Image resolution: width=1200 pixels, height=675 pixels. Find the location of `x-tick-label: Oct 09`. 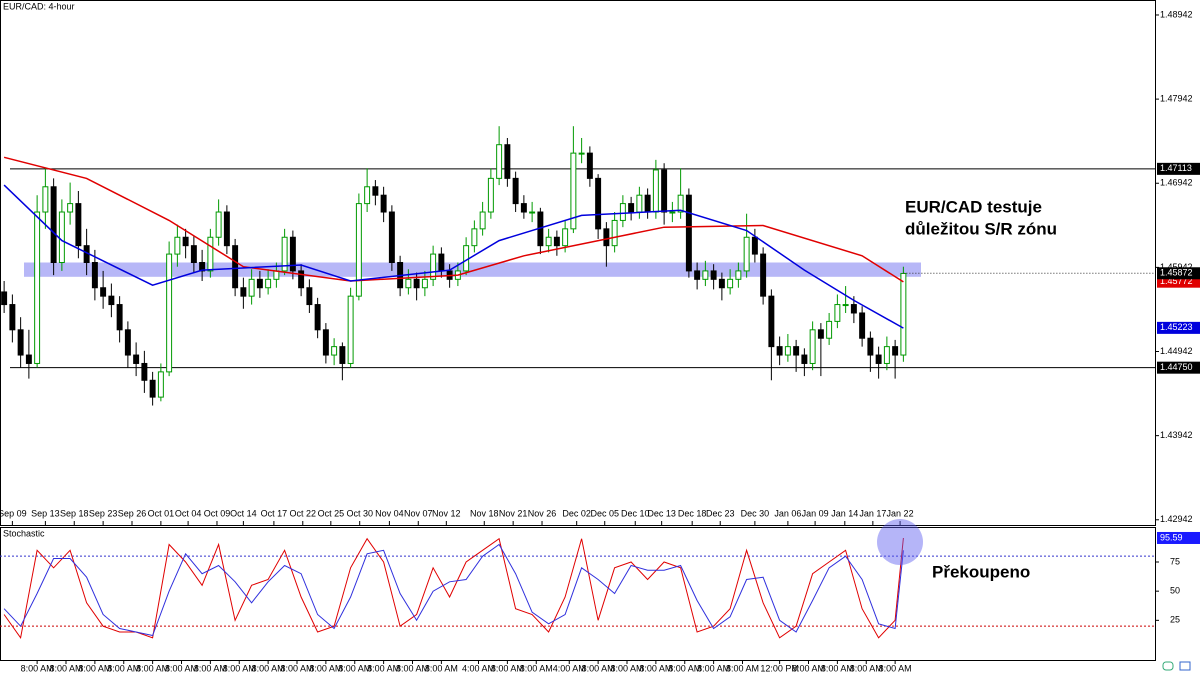

x-tick-label: Oct 09 is located at coordinates (217, 513).